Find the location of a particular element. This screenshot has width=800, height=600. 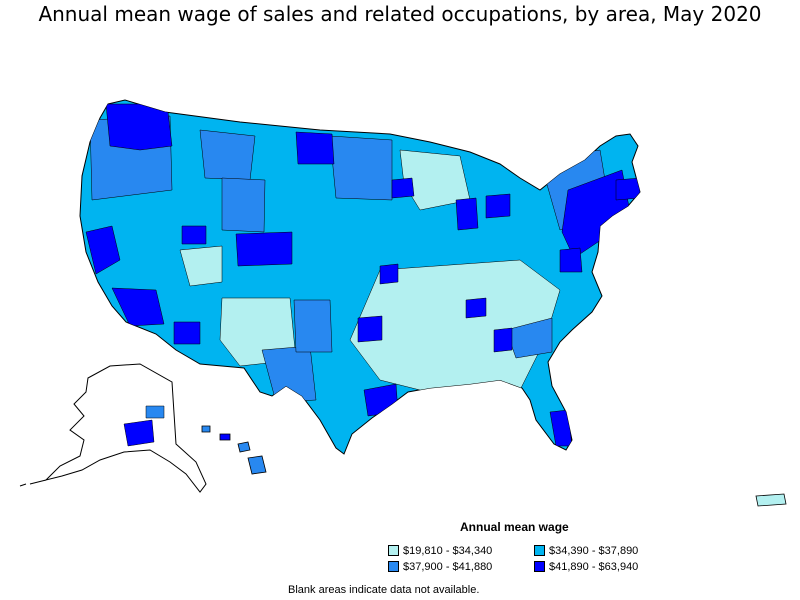

metro-minneapolis is located at coordinates (403, 188).